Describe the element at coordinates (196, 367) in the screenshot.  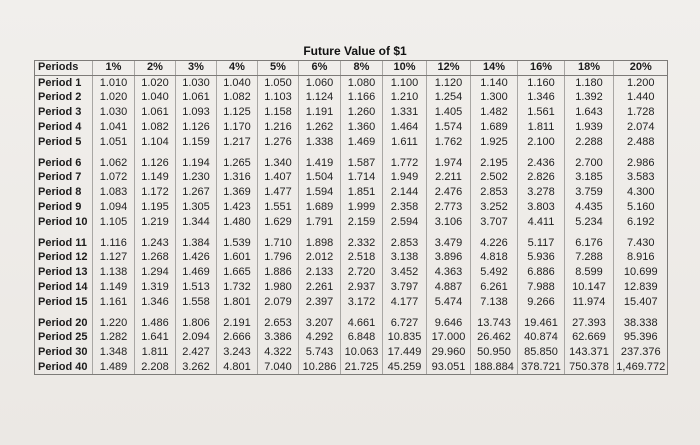
I see `value-cell: 3.262` at that location.